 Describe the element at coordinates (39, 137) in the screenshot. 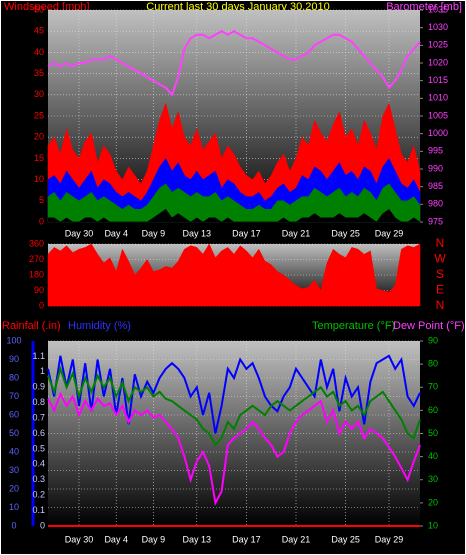

I see `y-tick-label: 20` at that location.